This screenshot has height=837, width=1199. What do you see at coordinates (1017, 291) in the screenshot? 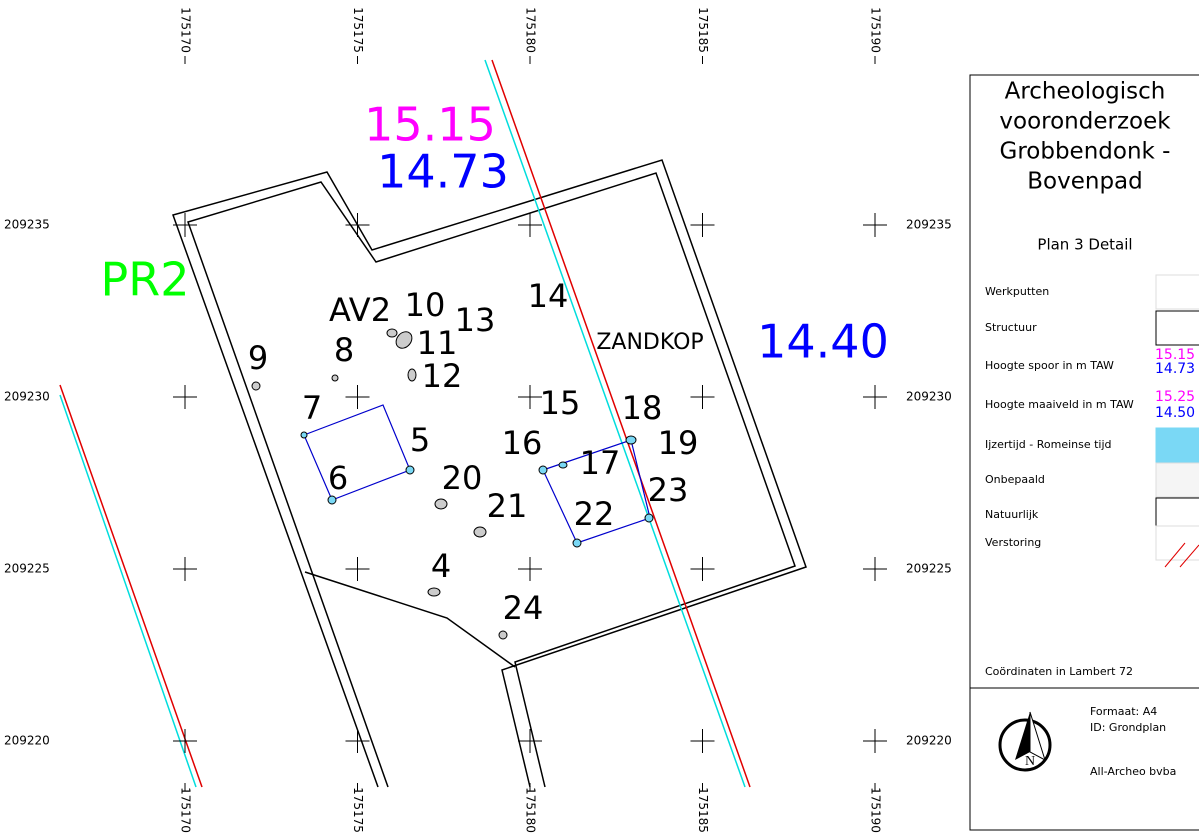
I see `legend-label: Werkputten` at bounding box center [1017, 291].